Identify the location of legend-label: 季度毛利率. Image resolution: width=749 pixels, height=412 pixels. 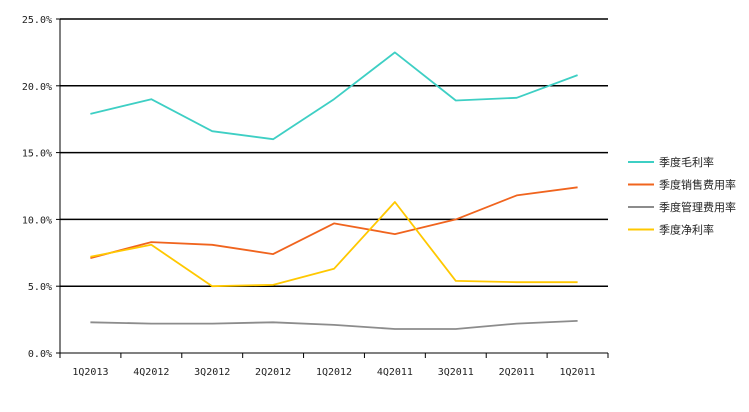
(686, 162).